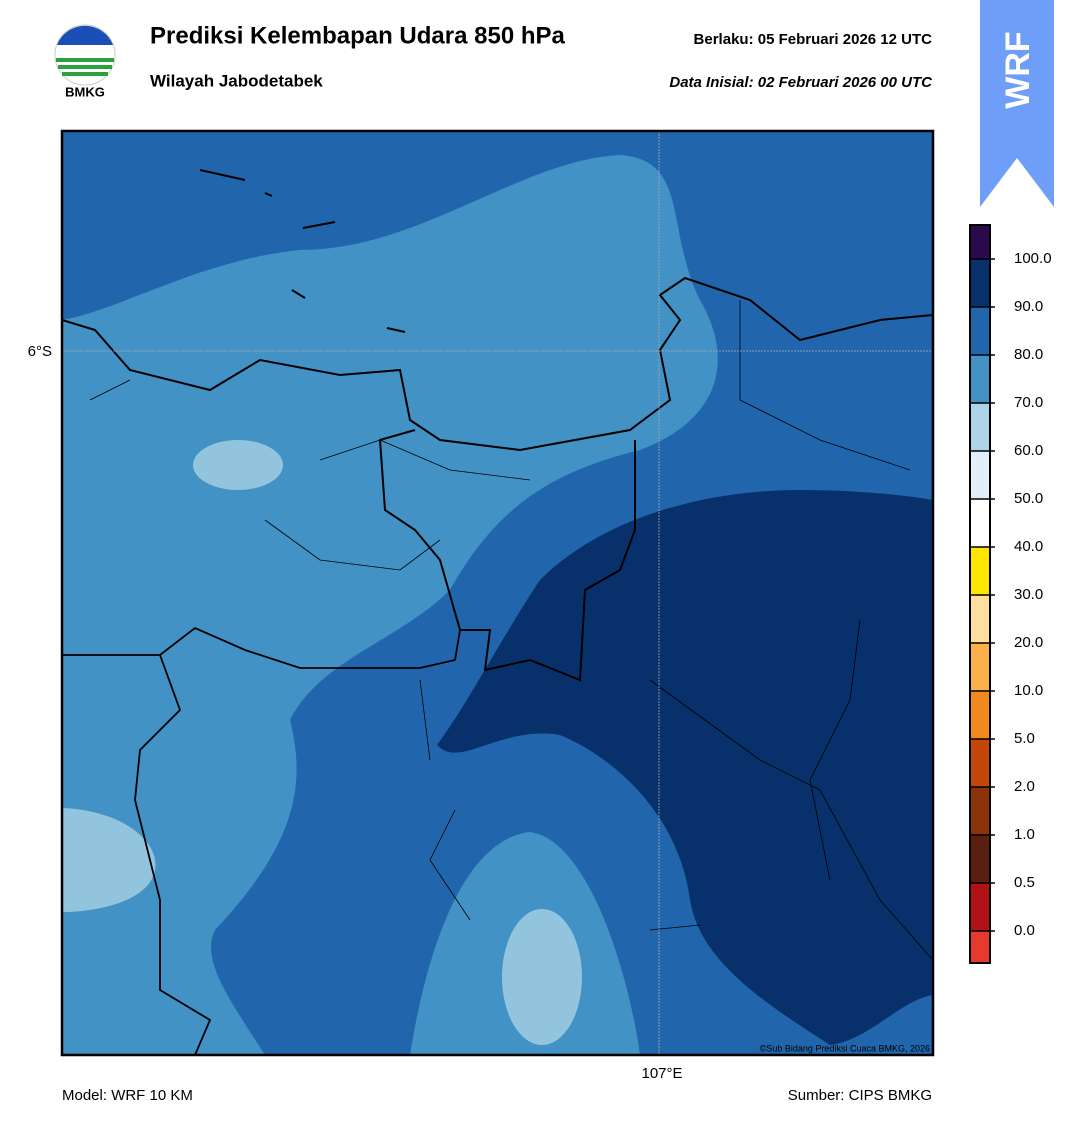 This screenshot has height=1133, width=1081. I want to click on colorbar-label: 5.0, so click(1024, 738).